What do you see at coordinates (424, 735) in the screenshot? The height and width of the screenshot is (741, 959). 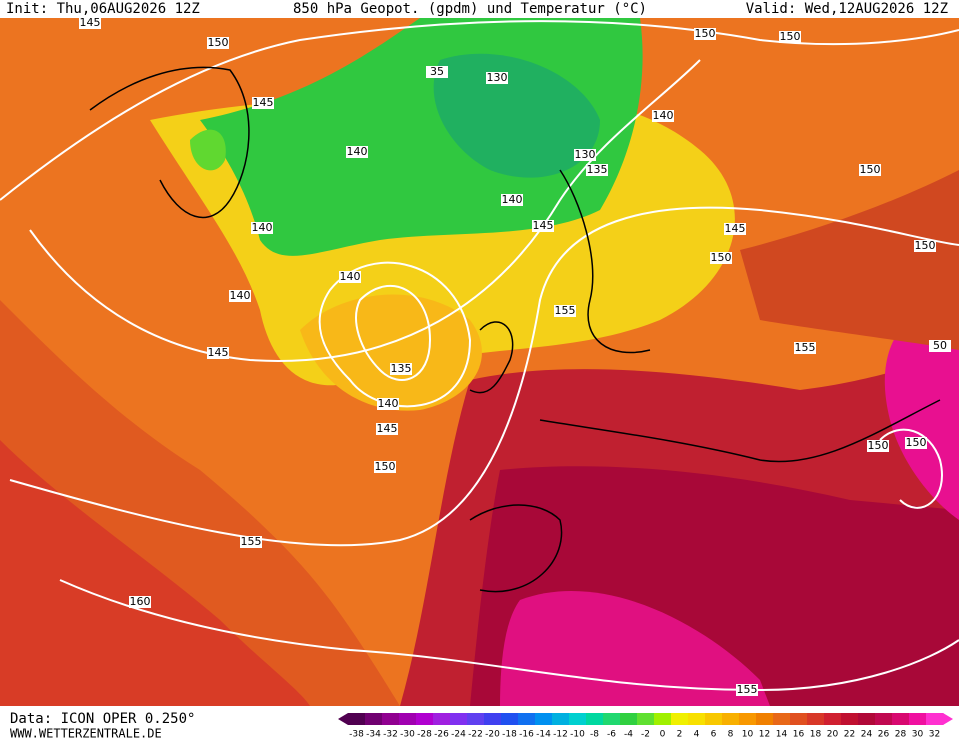 I see `colorbar-label: -28` at bounding box center [424, 735].